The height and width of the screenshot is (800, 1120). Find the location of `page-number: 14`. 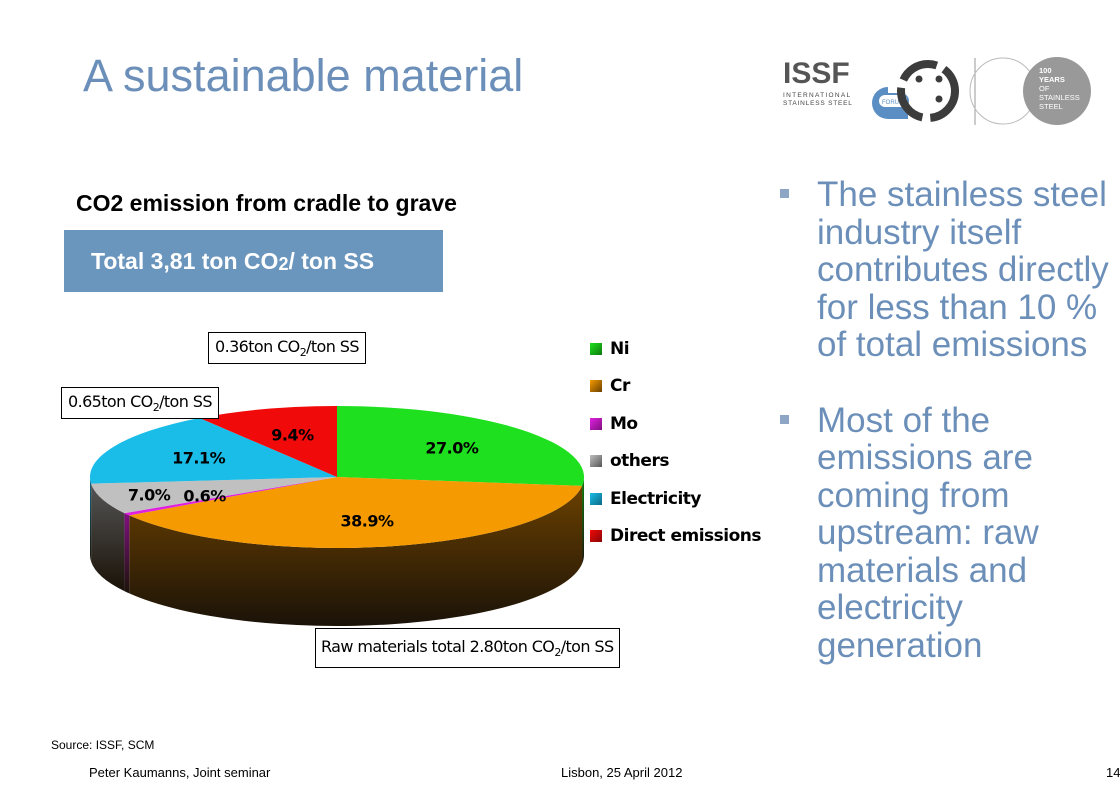

page-number: 14 is located at coordinates (1113, 772).